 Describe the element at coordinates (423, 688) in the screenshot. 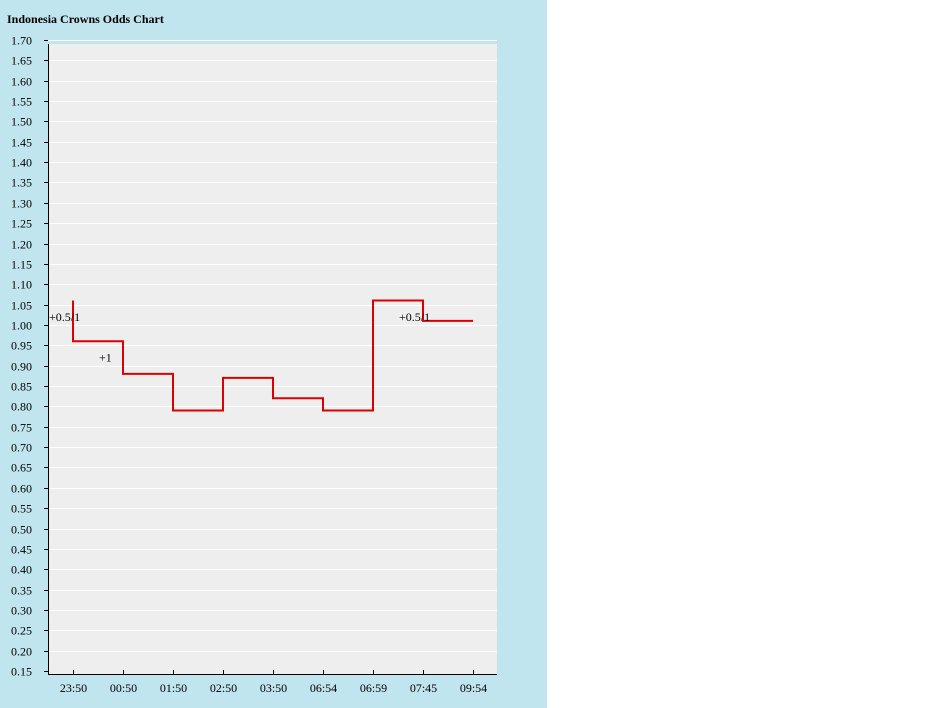

I see `x-tick-label: 07:45` at that location.